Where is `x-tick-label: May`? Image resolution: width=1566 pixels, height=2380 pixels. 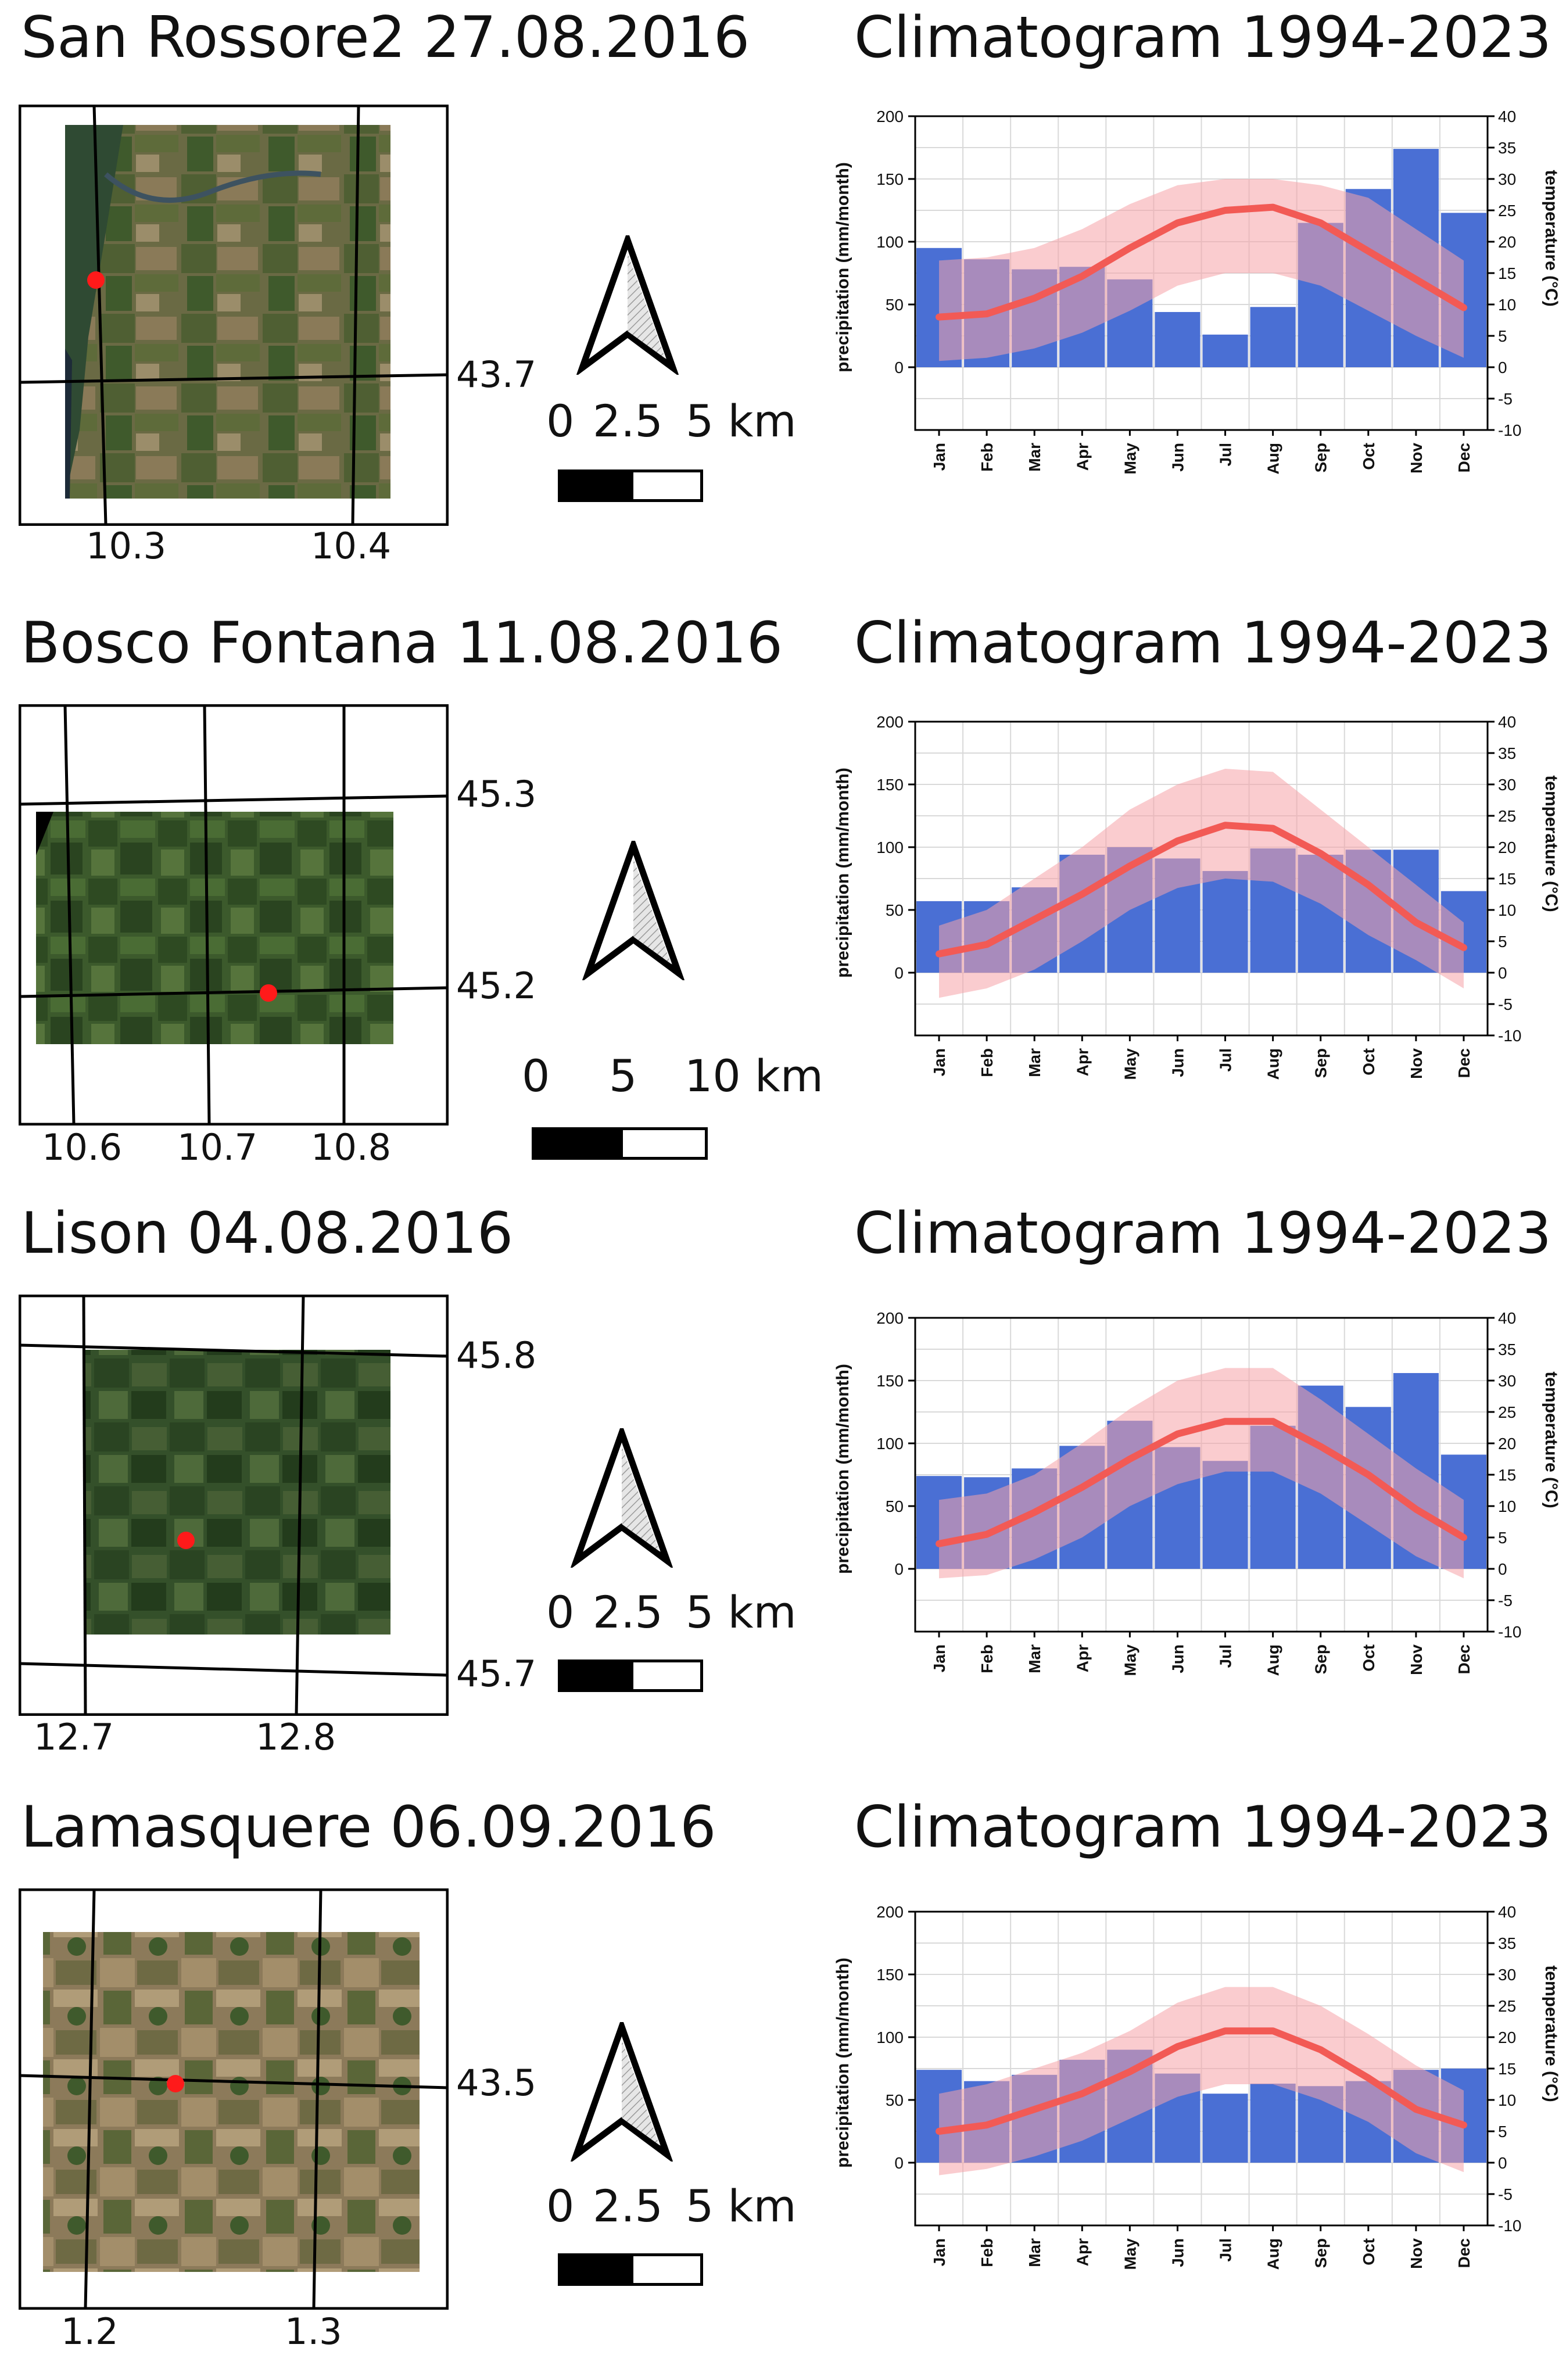
x-tick-label: May is located at coordinates (1130, 1064).